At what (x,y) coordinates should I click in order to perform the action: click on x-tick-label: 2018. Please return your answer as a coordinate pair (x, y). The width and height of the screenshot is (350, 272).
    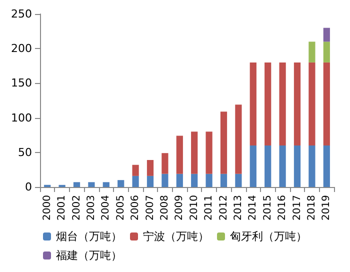
    Looking at the image, I should click on (312, 207).